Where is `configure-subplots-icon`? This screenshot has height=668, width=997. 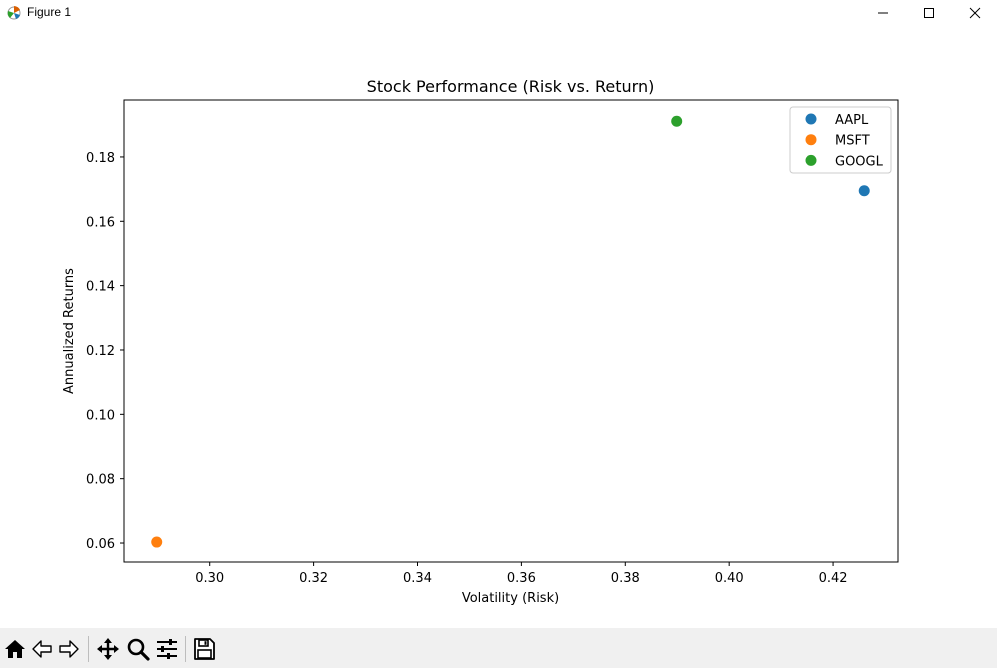 configure-subplots-icon is located at coordinates (167, 649).